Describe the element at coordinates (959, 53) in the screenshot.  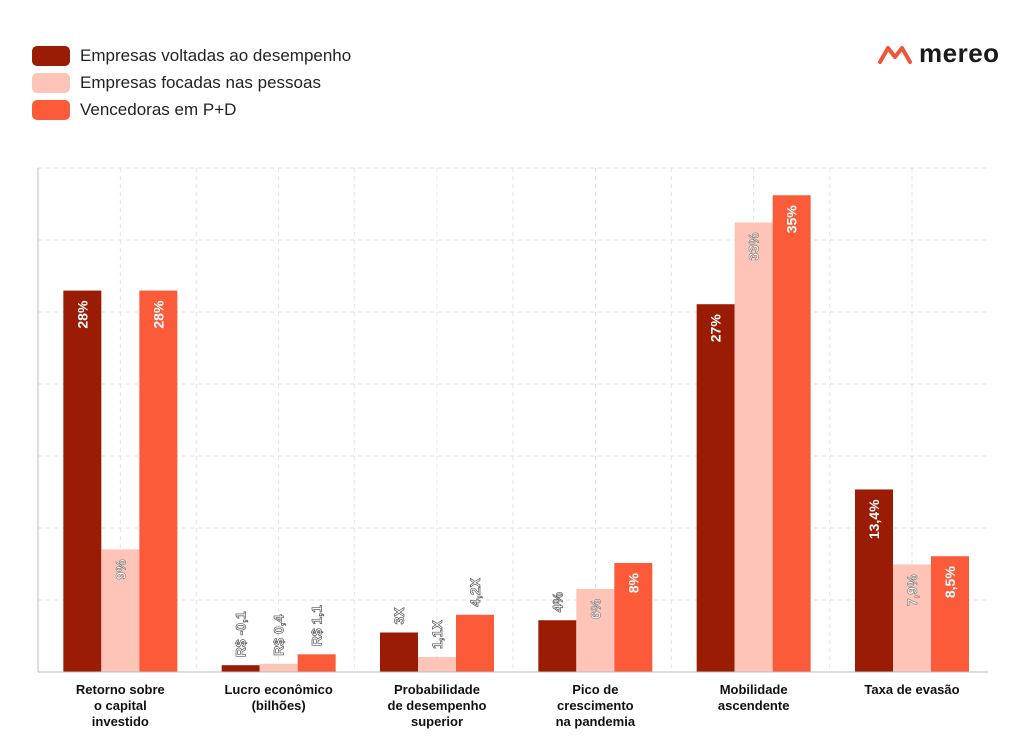
I see `logo-text: mereo` at that location.